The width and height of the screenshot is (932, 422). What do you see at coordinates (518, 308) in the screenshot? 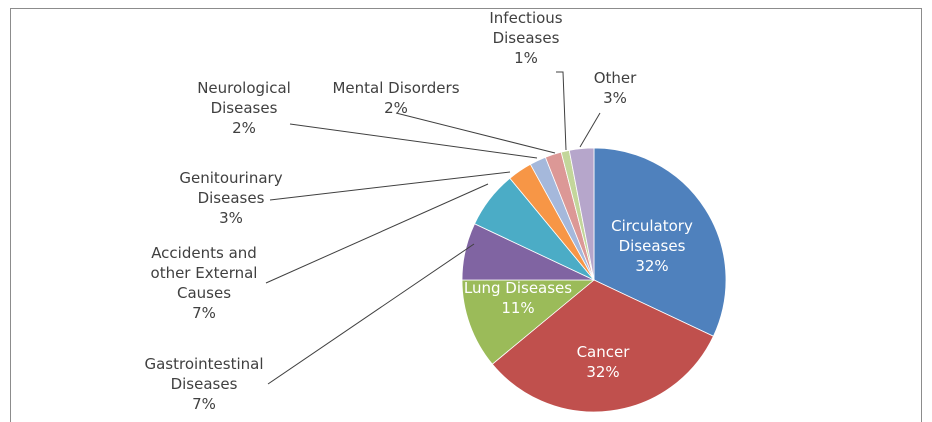
I see `value-label: 11%` at bounding box center [518, 308].